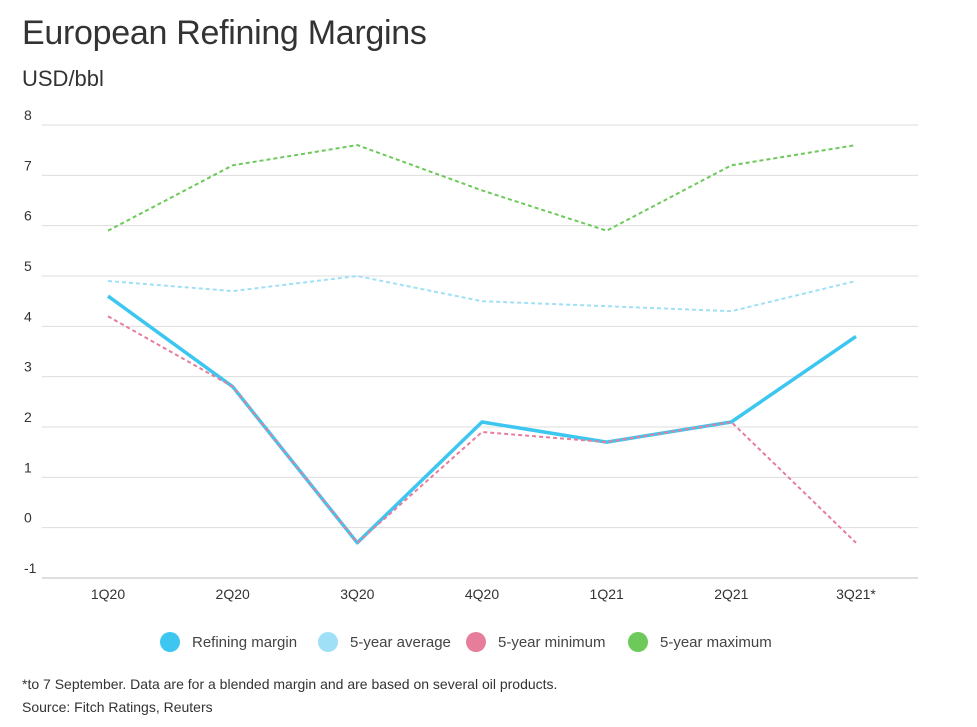 The height and width of the screenshot is (727, 977). I want to click on legend-label: 5-year maximum, so click(716, 642).